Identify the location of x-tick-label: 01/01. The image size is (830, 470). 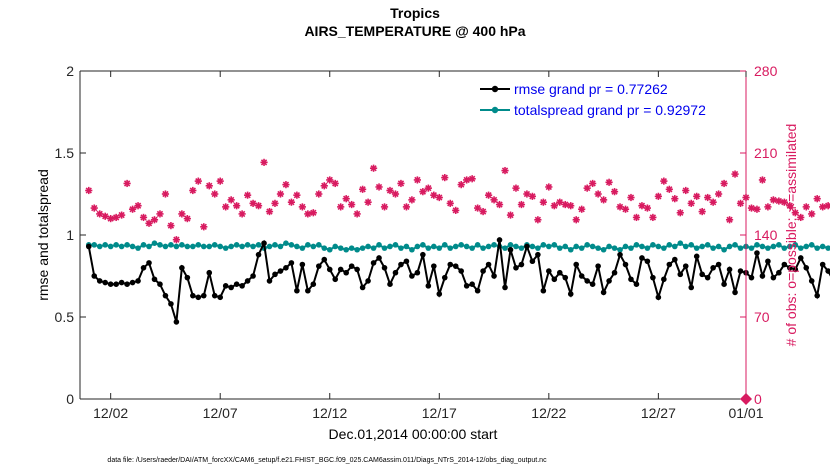
(745, 413).